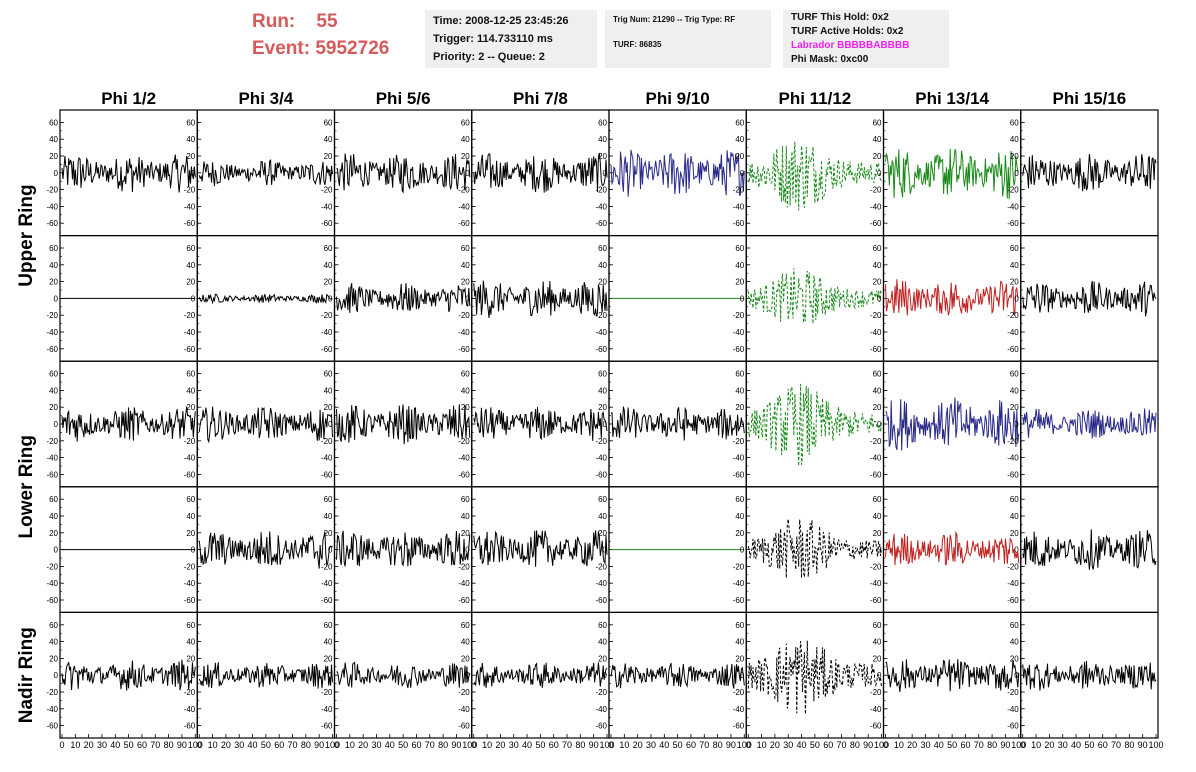 Image resolution: width=1196 pixels, height=772 pixels. Describe the element at coordinates (26, 235) in the screenshot. I see `row-label: Upper Ring` at that location.